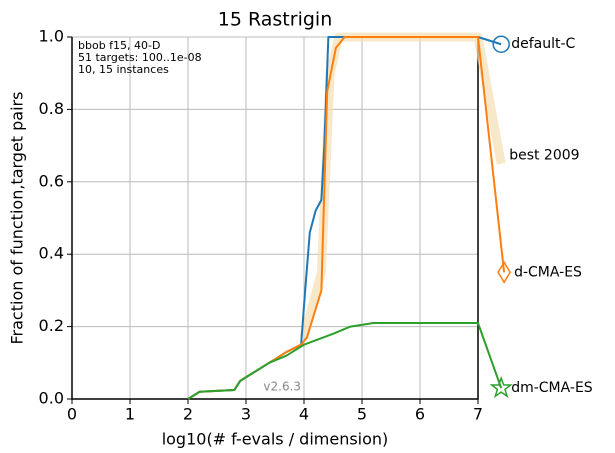 Image resolution: width=615 pixels, height=453 pixels. I want to click on annotation: 51 targets: 100..1e-08, so click(140, 57).